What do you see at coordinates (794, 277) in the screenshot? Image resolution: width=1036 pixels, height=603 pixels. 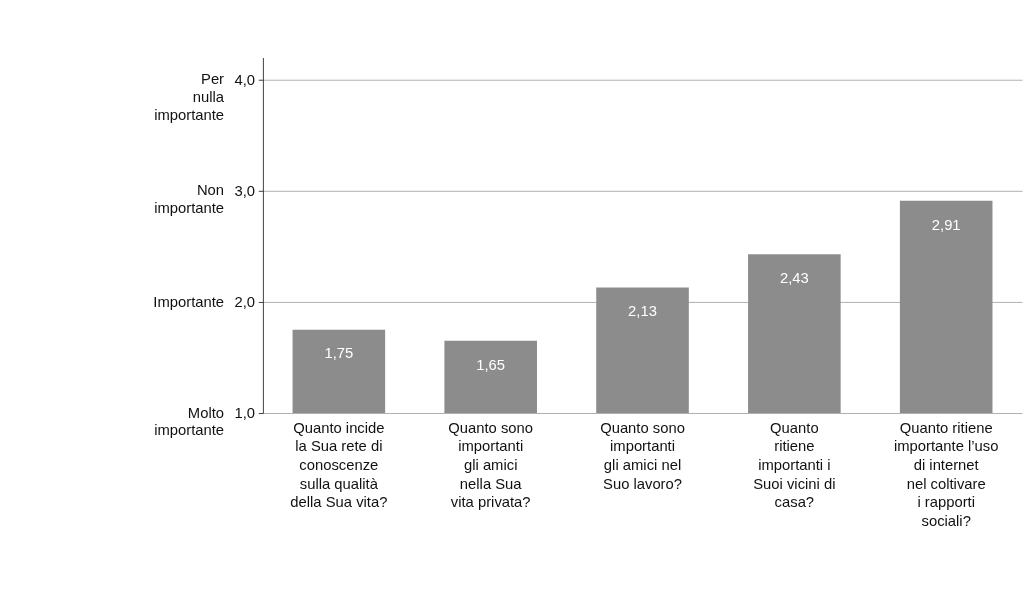 I see `data-label: 2,43` at bounding box center [794, 277].